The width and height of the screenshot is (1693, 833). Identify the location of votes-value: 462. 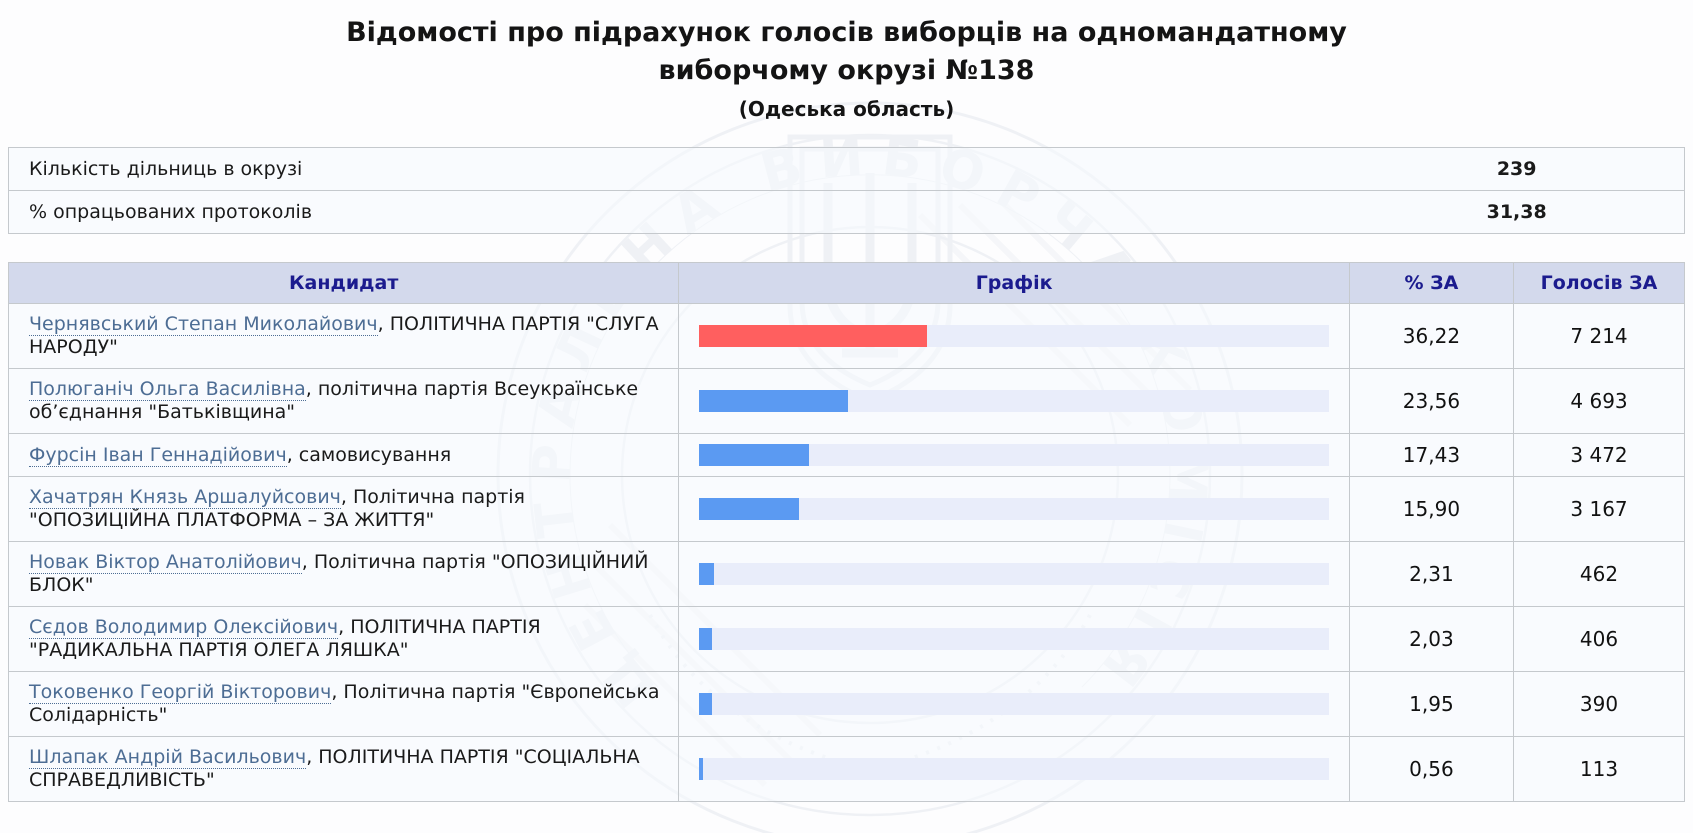
(1599, 574).